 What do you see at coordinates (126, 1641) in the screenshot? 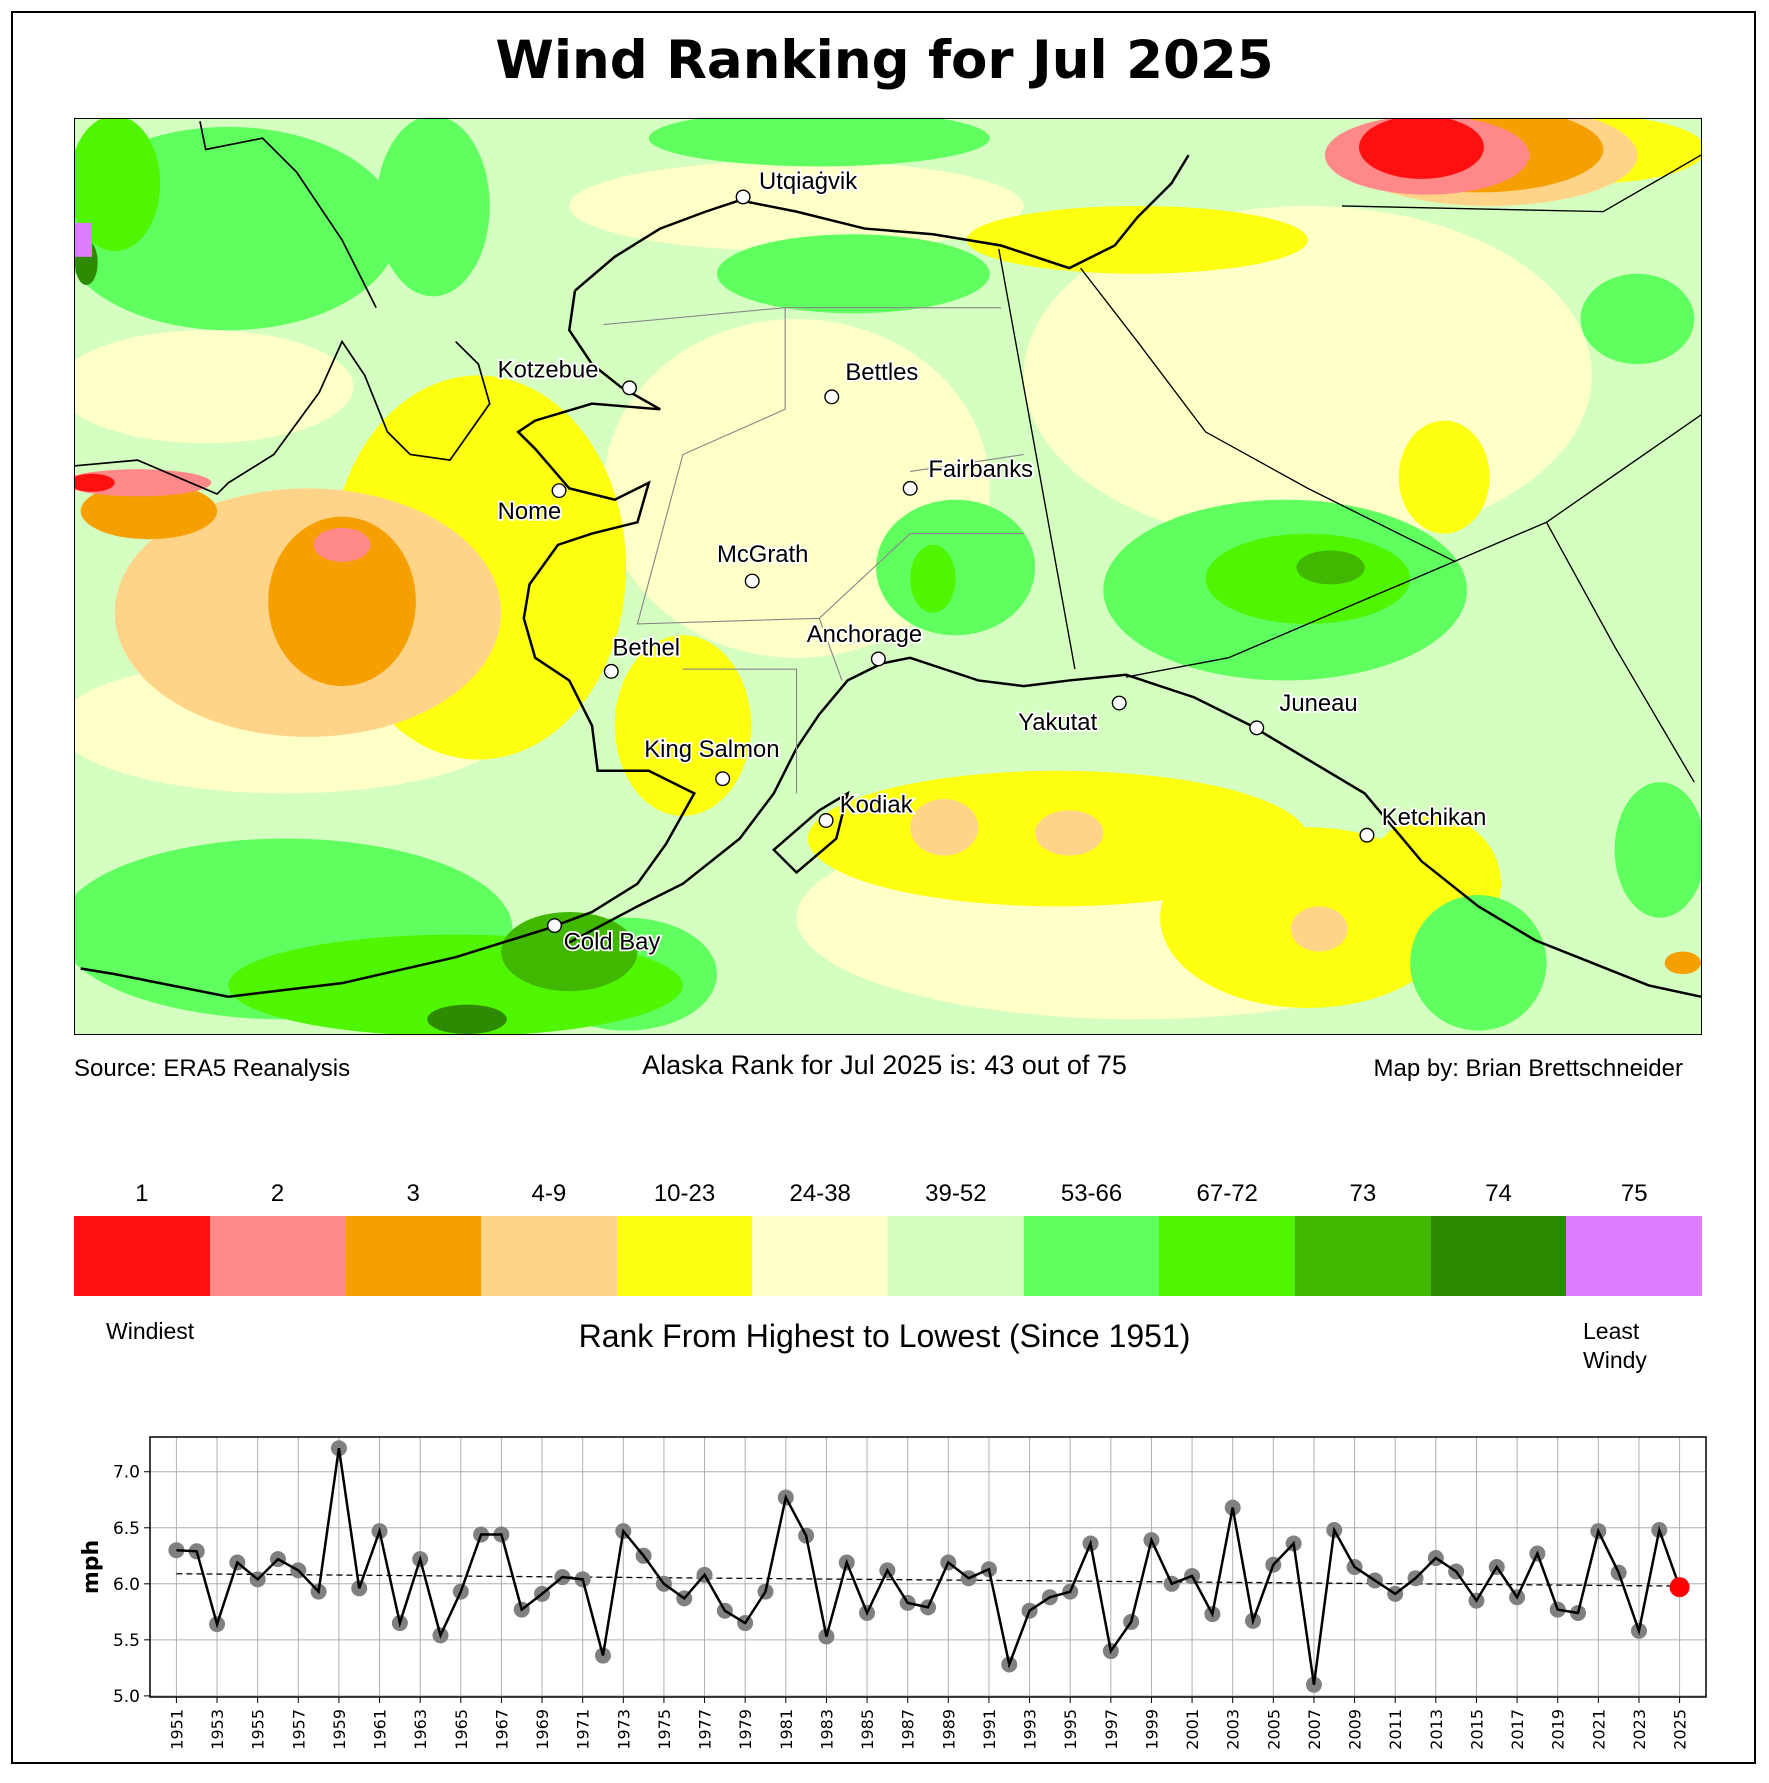
I see `y-tick-label: 5.5` at bounding box center [126, 1641].